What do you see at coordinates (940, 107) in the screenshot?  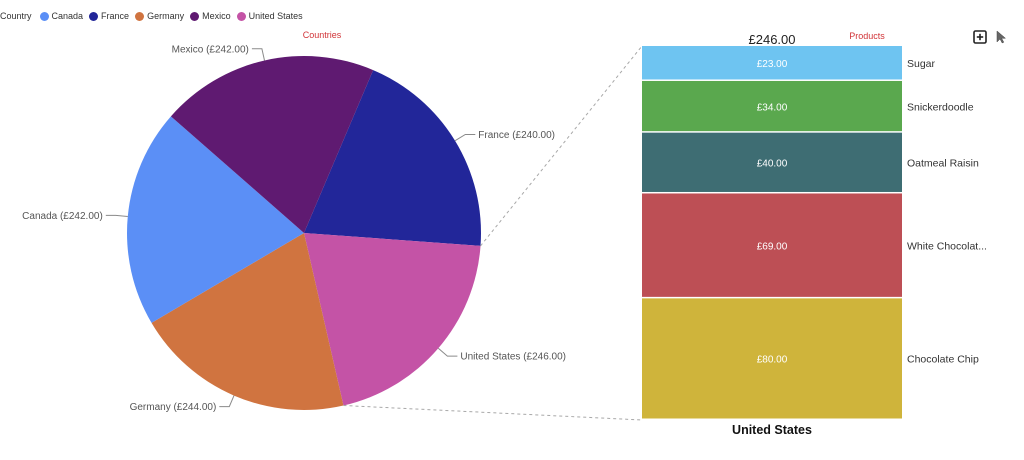 I see `bar-segment-name-label: Snickerdoodle` at bounding box center [940, 107].